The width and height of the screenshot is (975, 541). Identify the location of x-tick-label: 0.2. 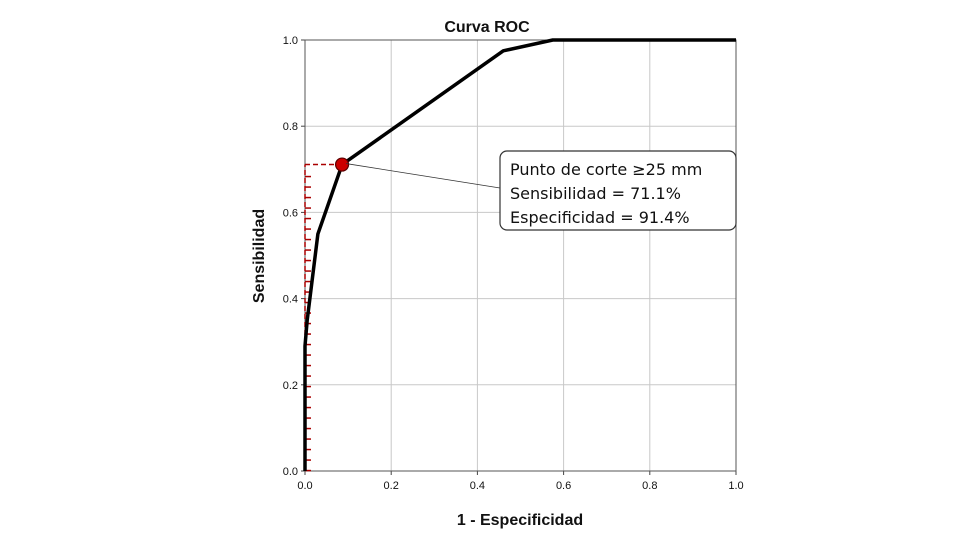
(391, 486).